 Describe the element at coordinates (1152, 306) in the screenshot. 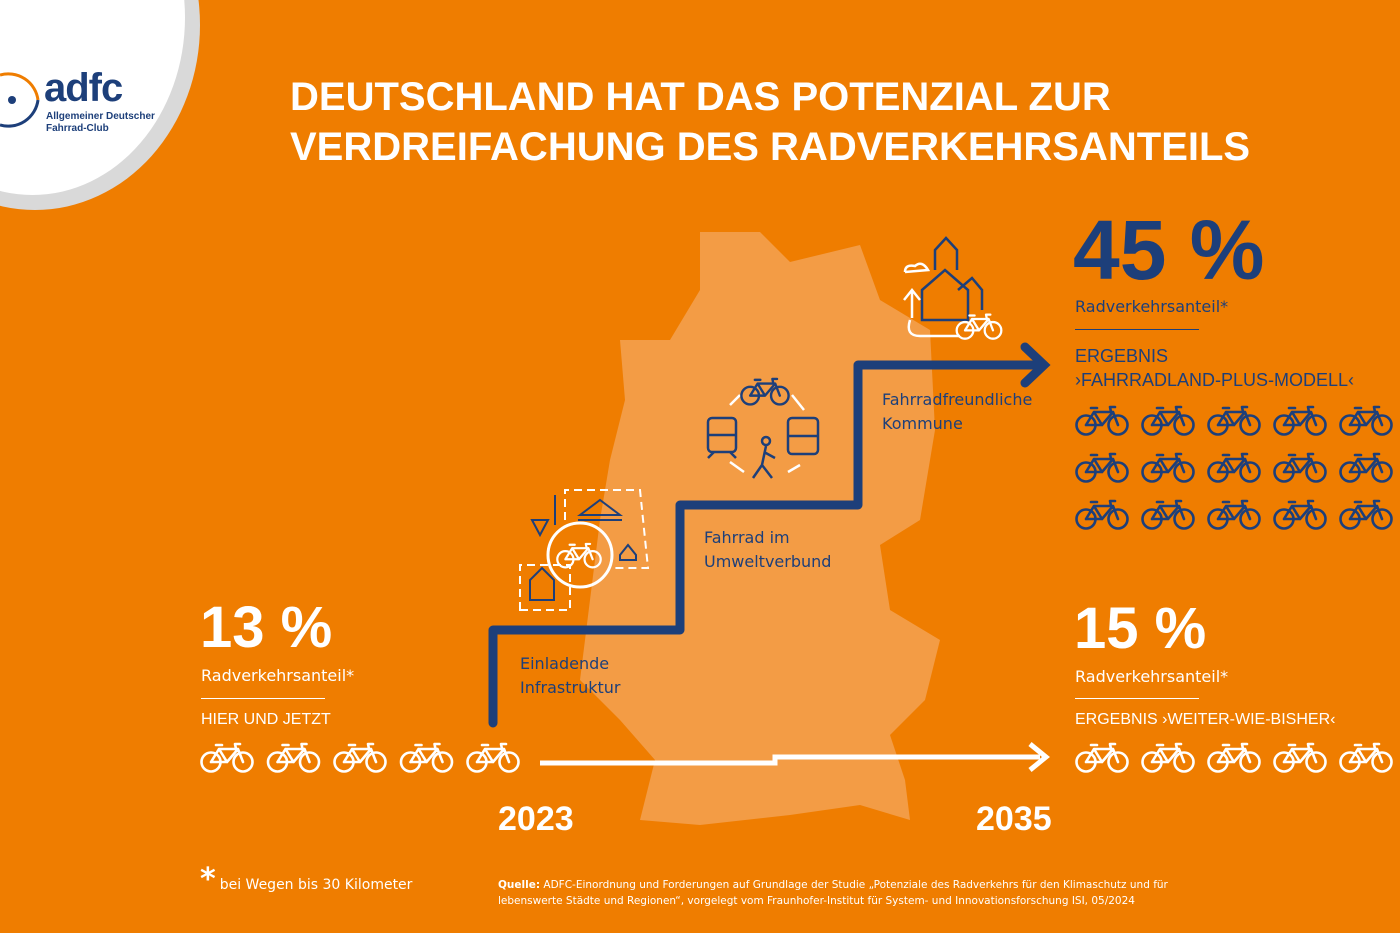

I see `plus-label: Radverkehrsanteil*` at that location.